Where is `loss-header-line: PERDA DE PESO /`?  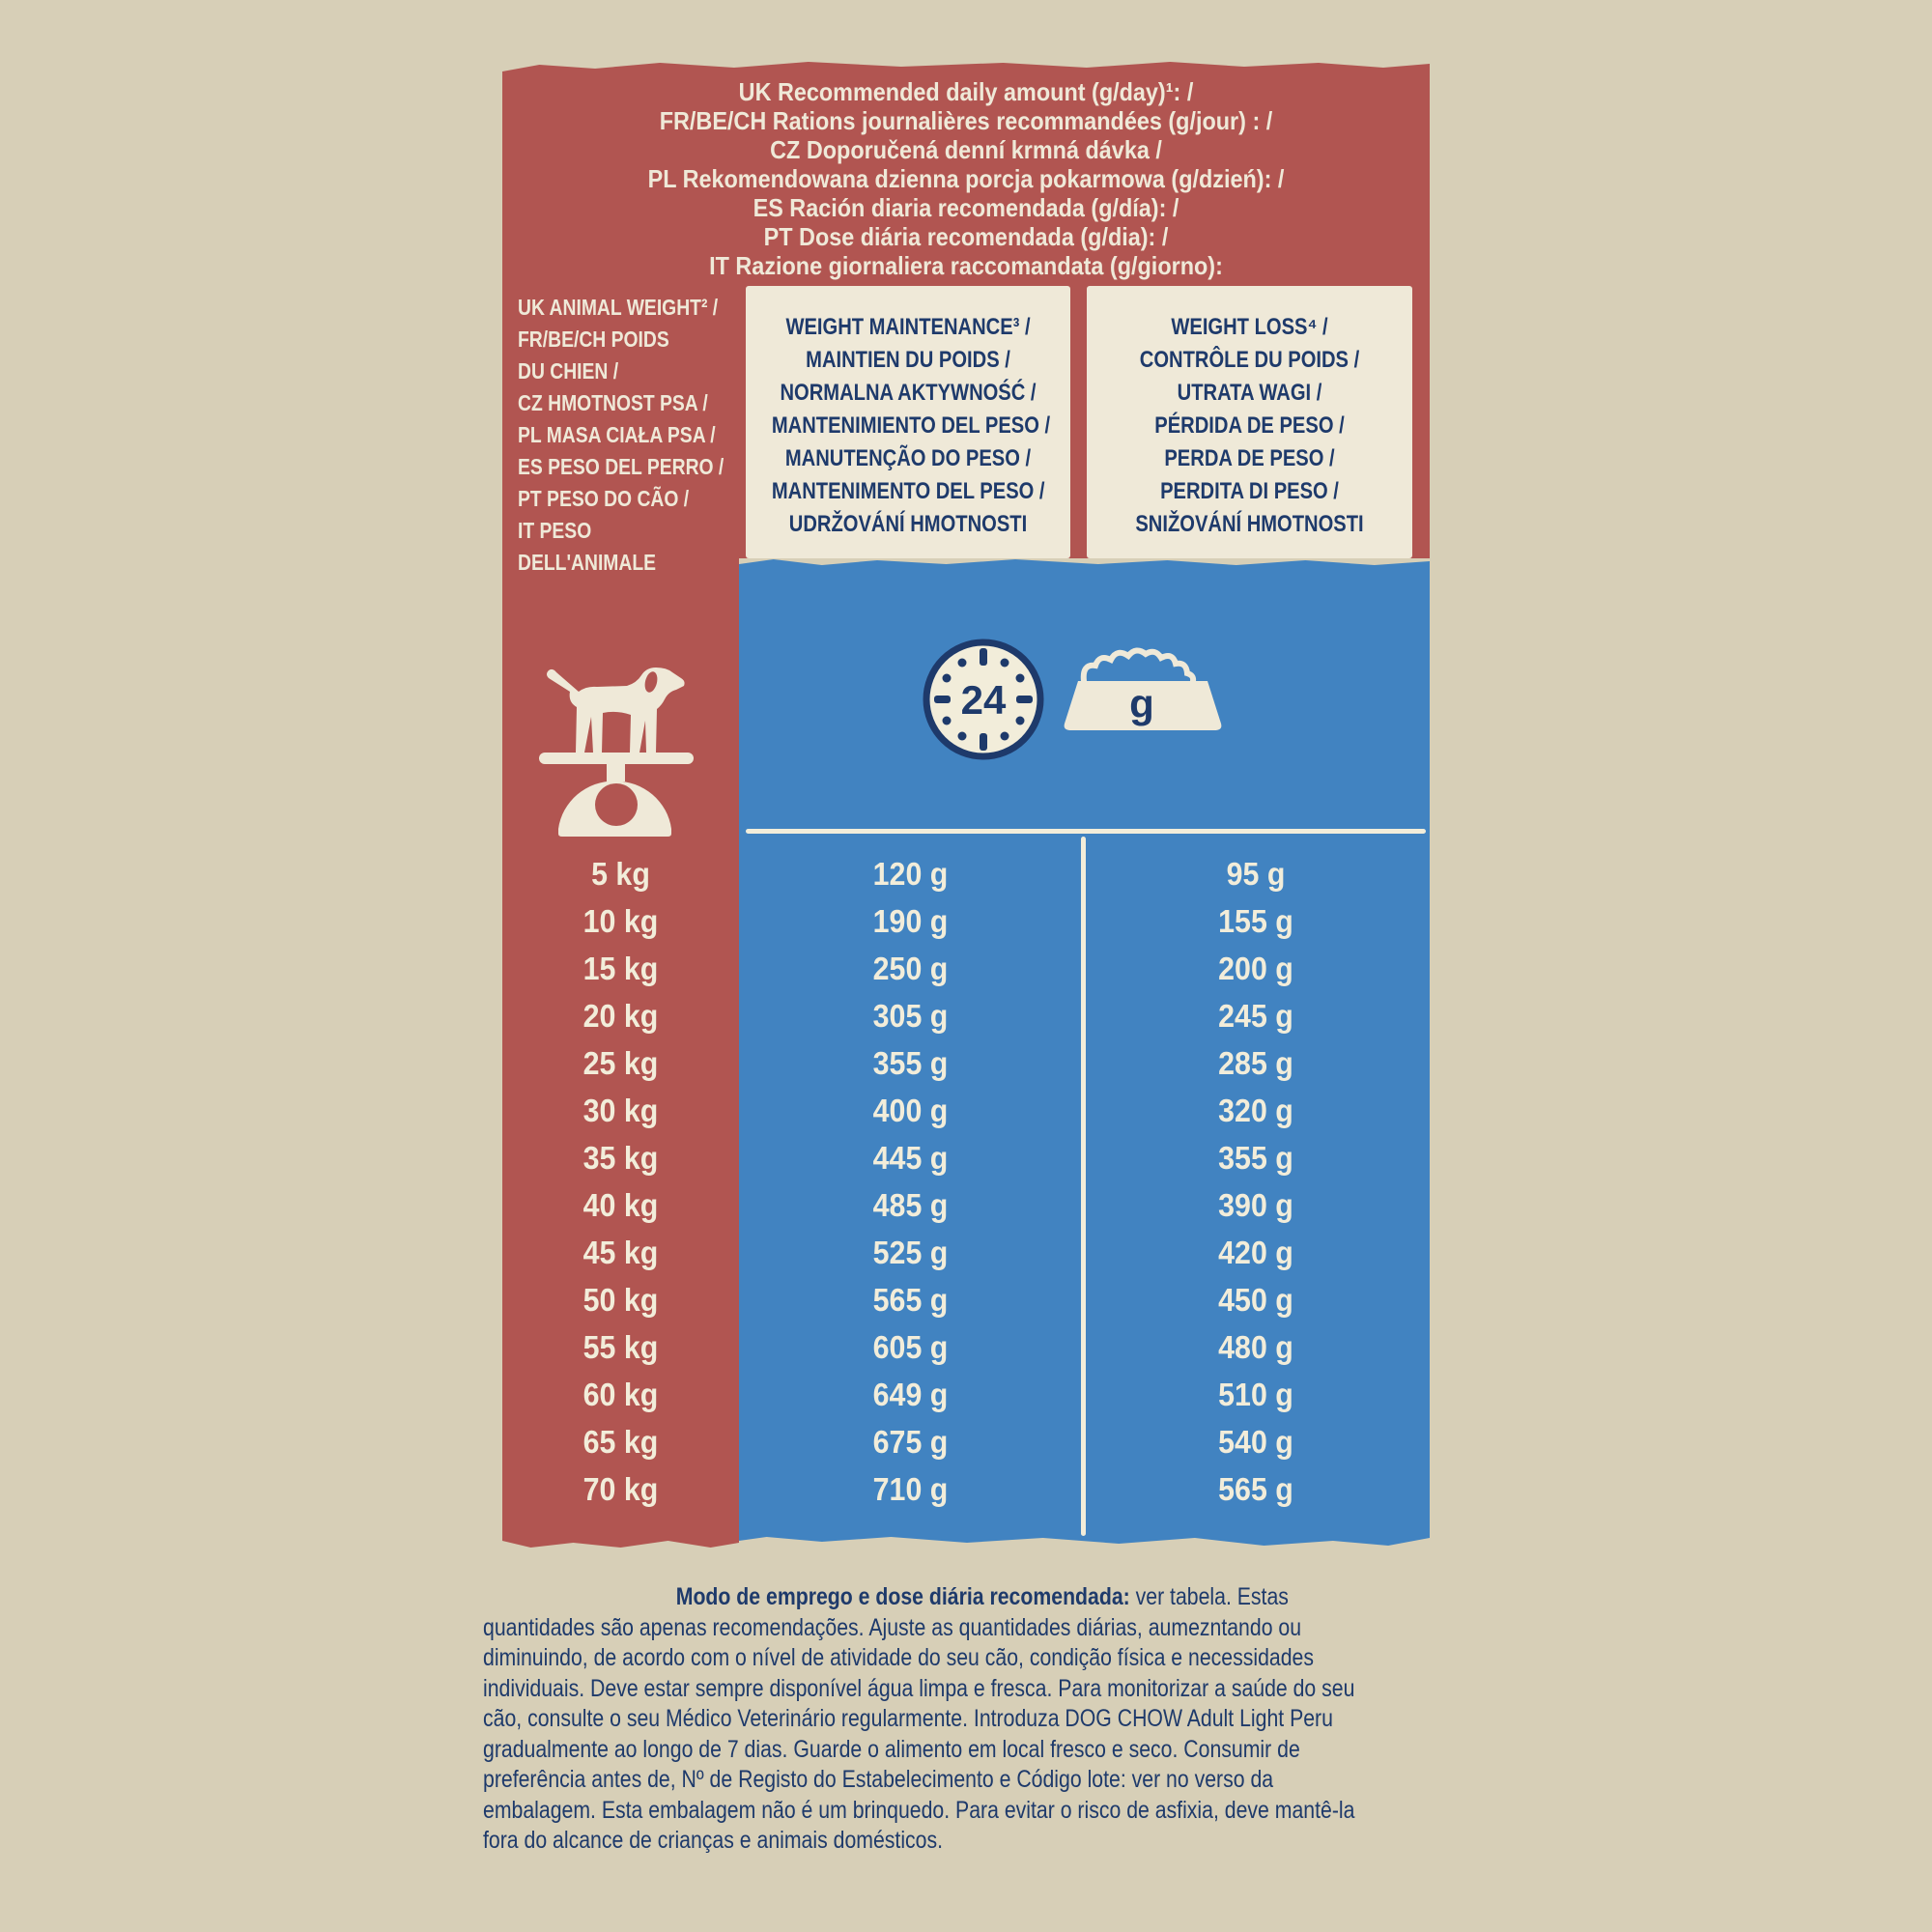 loss-header-line: PERDA DE PESO / is located at coordinates (1249, 458).